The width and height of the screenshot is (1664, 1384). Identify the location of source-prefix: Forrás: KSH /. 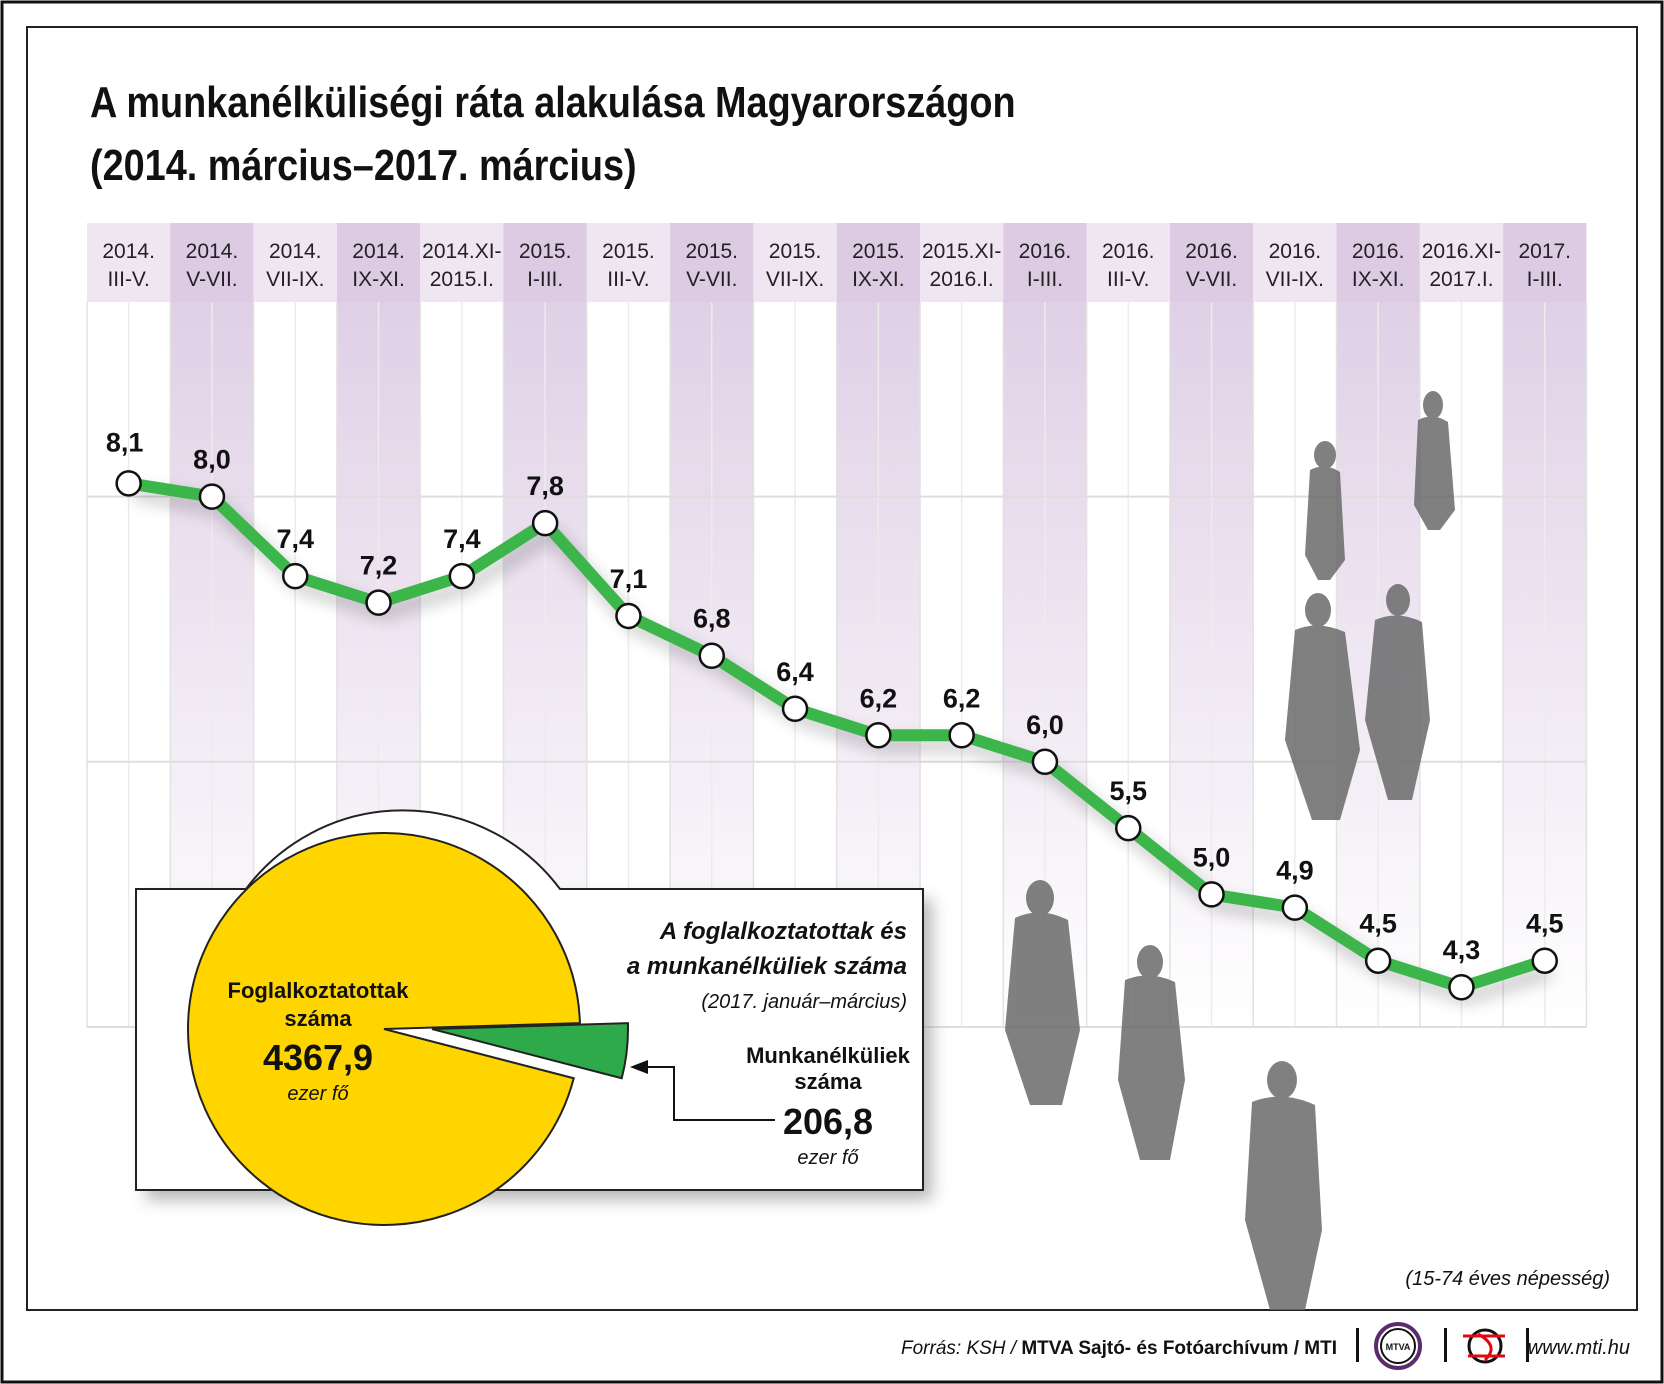
(961, 1348).